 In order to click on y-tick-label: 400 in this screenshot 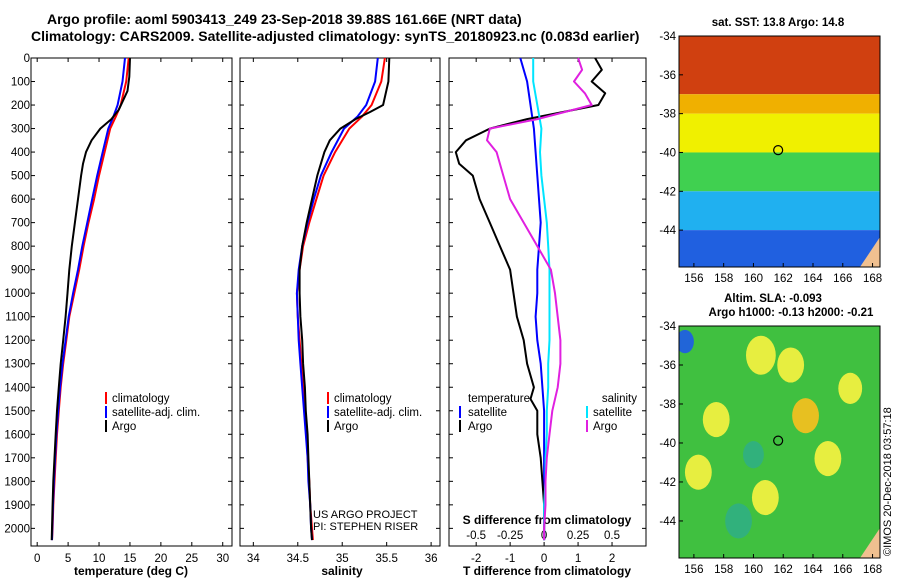, I will do `click(20, 153)`.